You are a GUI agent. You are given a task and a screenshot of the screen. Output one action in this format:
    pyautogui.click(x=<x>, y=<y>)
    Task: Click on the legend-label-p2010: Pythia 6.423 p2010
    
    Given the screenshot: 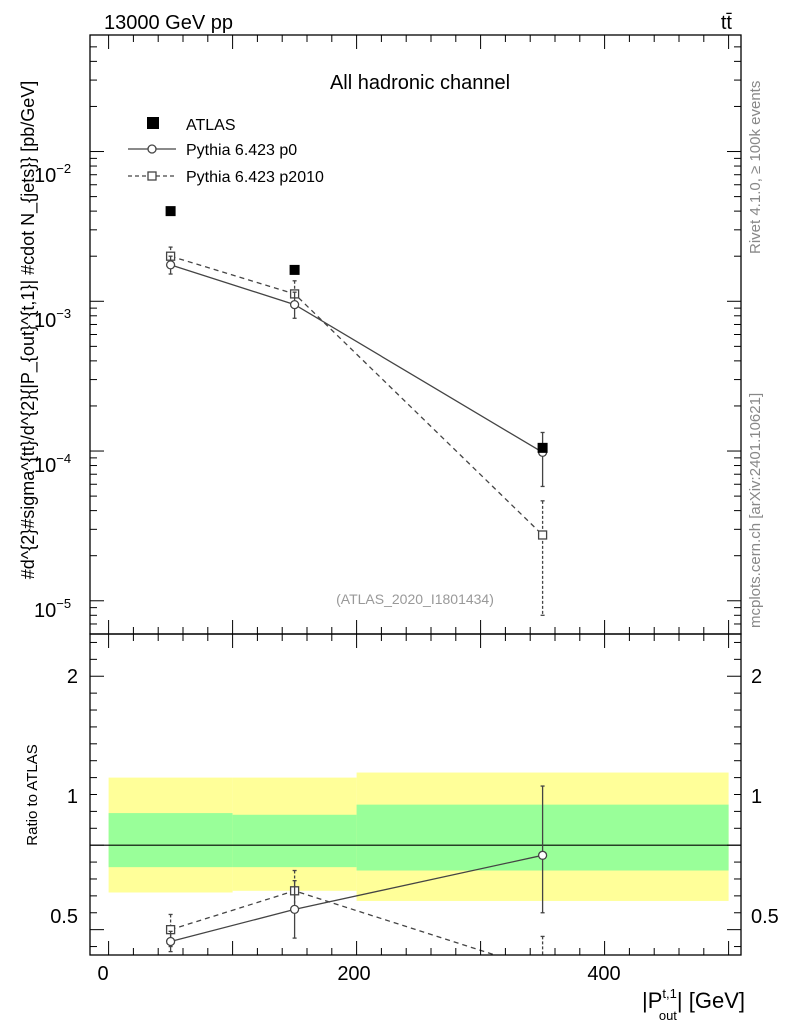 What is the action you would take?
    pyautogui.click(x=255, y=177)
    